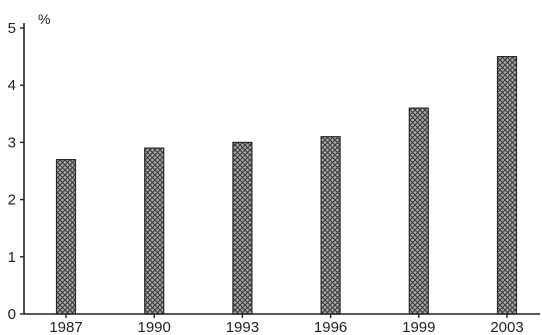 This screenshot has width=542, height=335. Describe the element at coordinates (418, 211) in the screenshot. I see `bar-1999` at that location.